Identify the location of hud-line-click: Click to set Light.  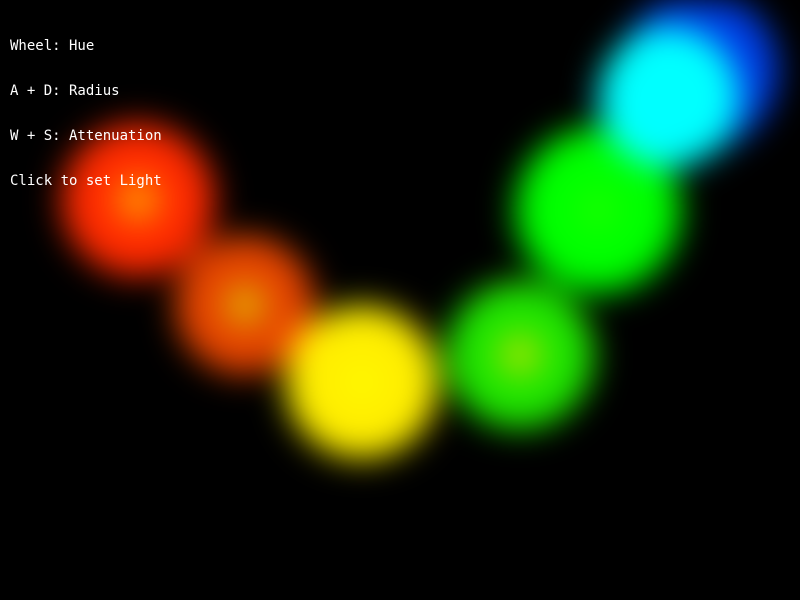
(86, 181).